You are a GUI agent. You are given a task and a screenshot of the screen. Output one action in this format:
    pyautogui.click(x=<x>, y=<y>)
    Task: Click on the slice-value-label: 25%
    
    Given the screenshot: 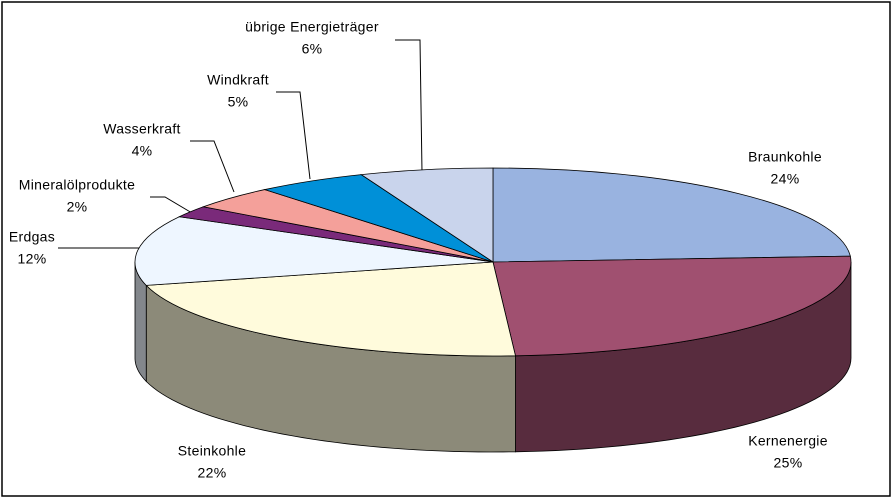 What is the action you would take?
    pyautogui.click(x=788, y=463)
    